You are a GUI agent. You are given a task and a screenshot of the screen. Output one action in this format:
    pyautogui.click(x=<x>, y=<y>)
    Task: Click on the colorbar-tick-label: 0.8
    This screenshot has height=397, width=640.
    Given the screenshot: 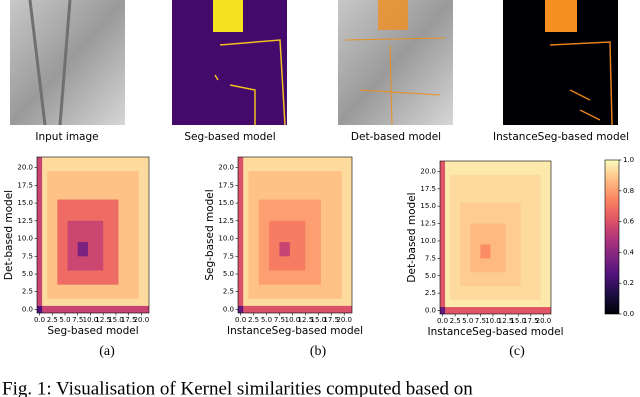 What is the action you would take?
    pyautogui.click(x=628, y=191)
    